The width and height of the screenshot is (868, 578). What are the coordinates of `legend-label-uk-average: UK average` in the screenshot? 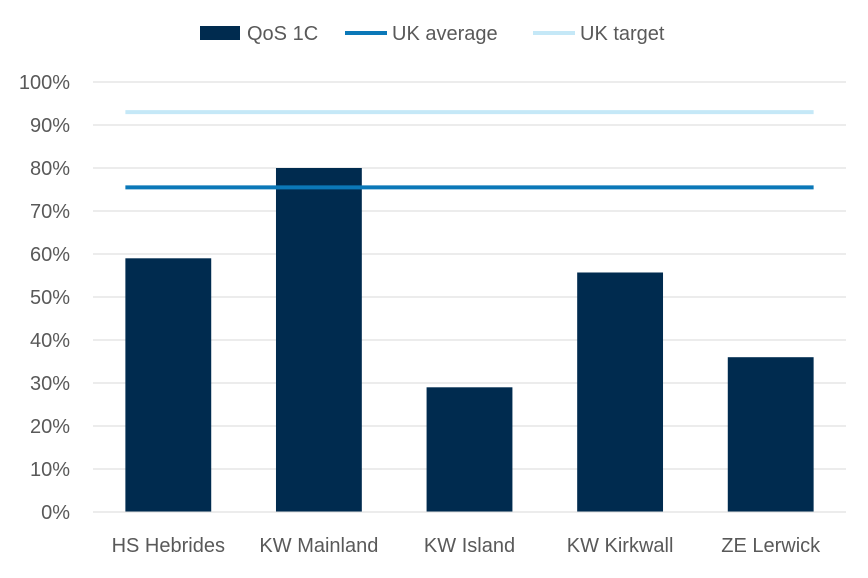 It's located at (445, 34).